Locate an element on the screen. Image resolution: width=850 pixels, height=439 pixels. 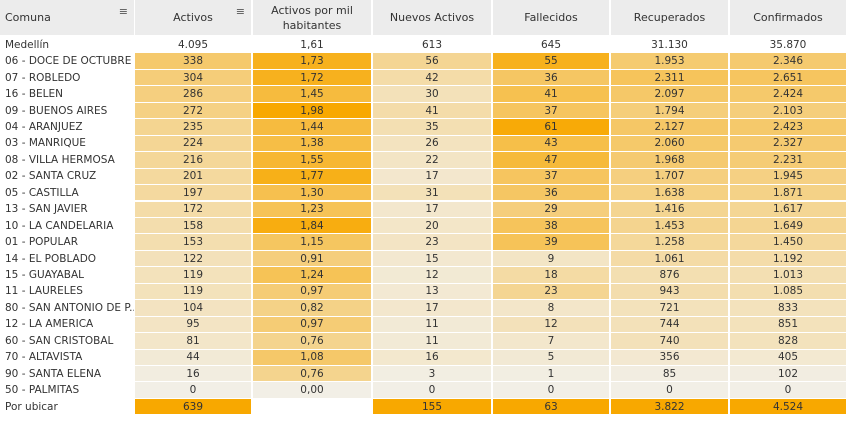
value-cell: 55 is located at coordinates (551, 61).